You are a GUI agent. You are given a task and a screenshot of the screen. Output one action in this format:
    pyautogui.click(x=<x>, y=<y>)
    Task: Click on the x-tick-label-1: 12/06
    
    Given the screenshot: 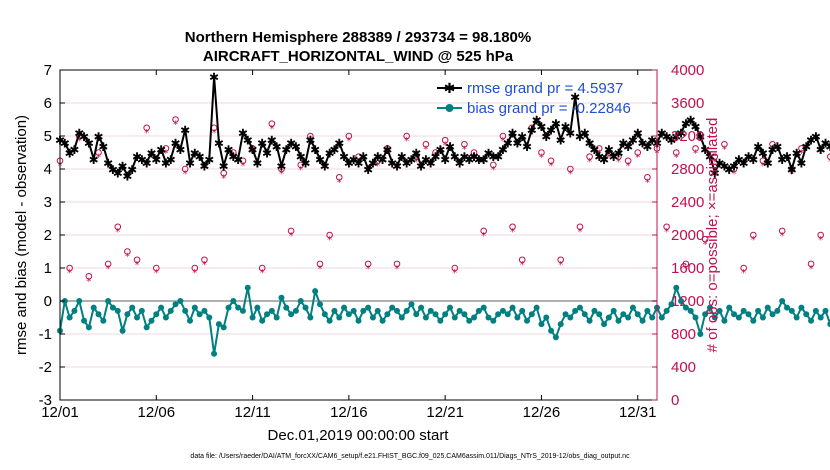 What is the action you would take?
    pyautogui.click(x=157, y=412)
    